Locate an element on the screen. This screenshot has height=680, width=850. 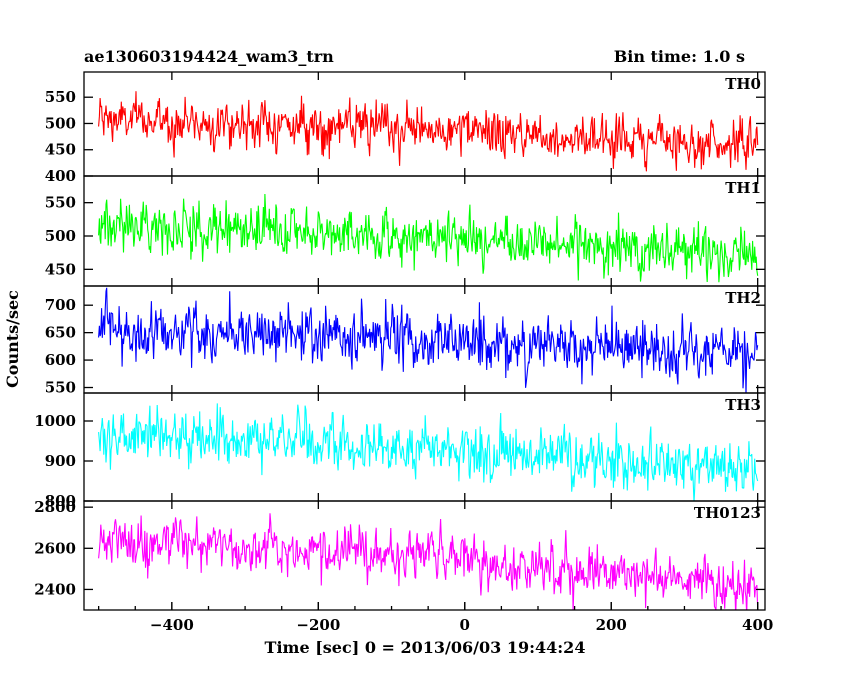
bin-time-label: Bin time: 1.0 s is located at coordinates (679, 56).